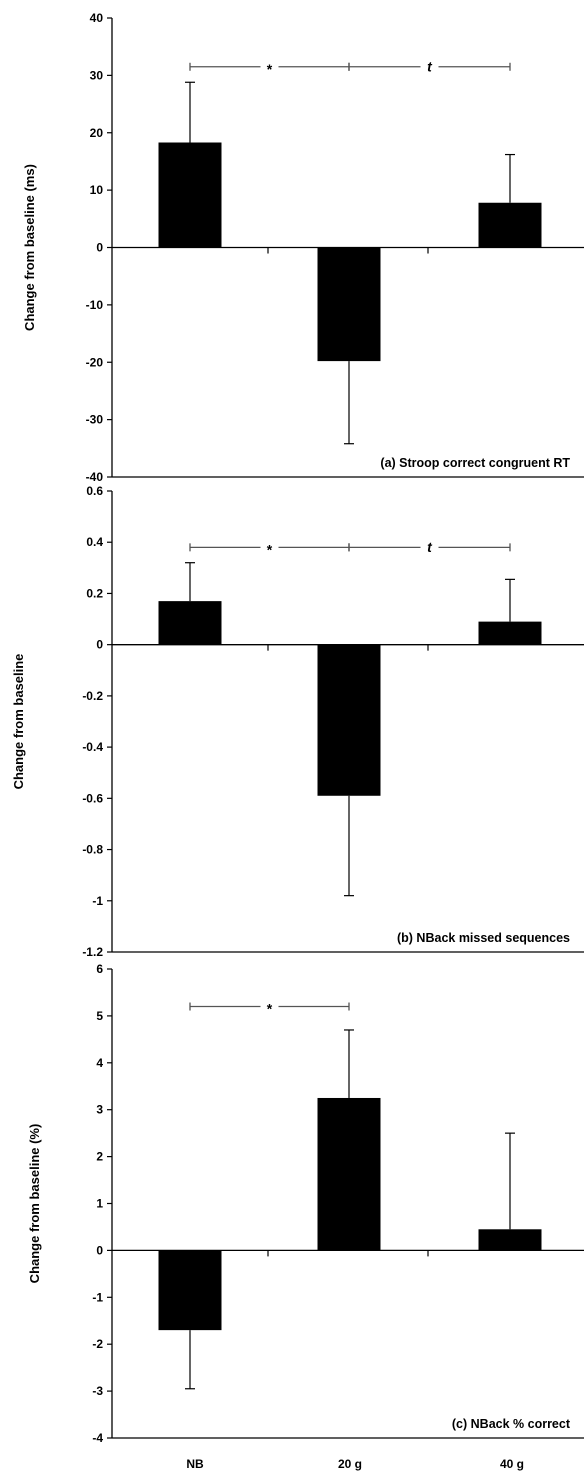 Image resolution: width=584 pixels, height=1484 pixels. Describe the element at coordinates (99, 1016) in the screenshot. I see `y-tick-label: 5` at that location.